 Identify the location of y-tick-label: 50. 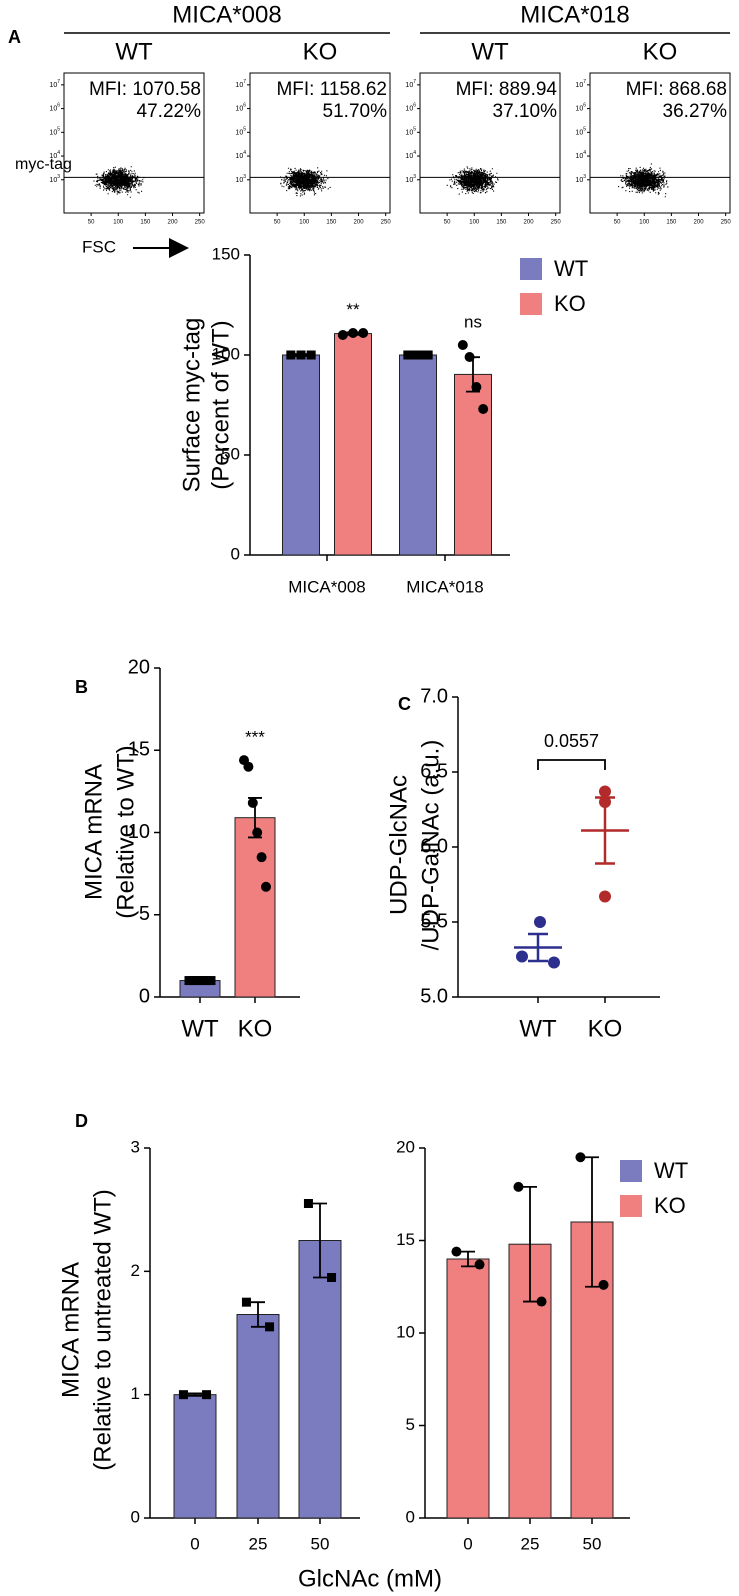
(230, 453).